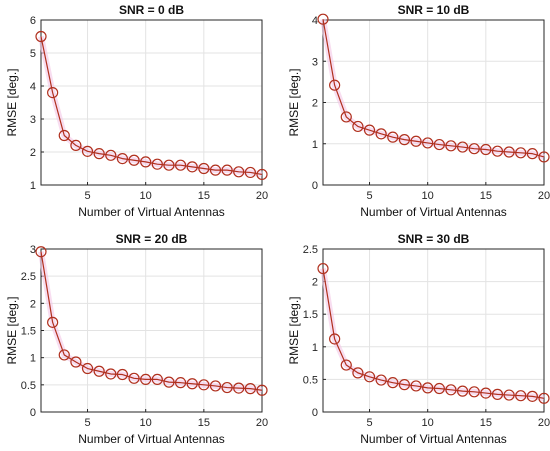 This screenshot has height=451, width=550. I want to click on y-tick-label: 2.5, so click(28, 277).